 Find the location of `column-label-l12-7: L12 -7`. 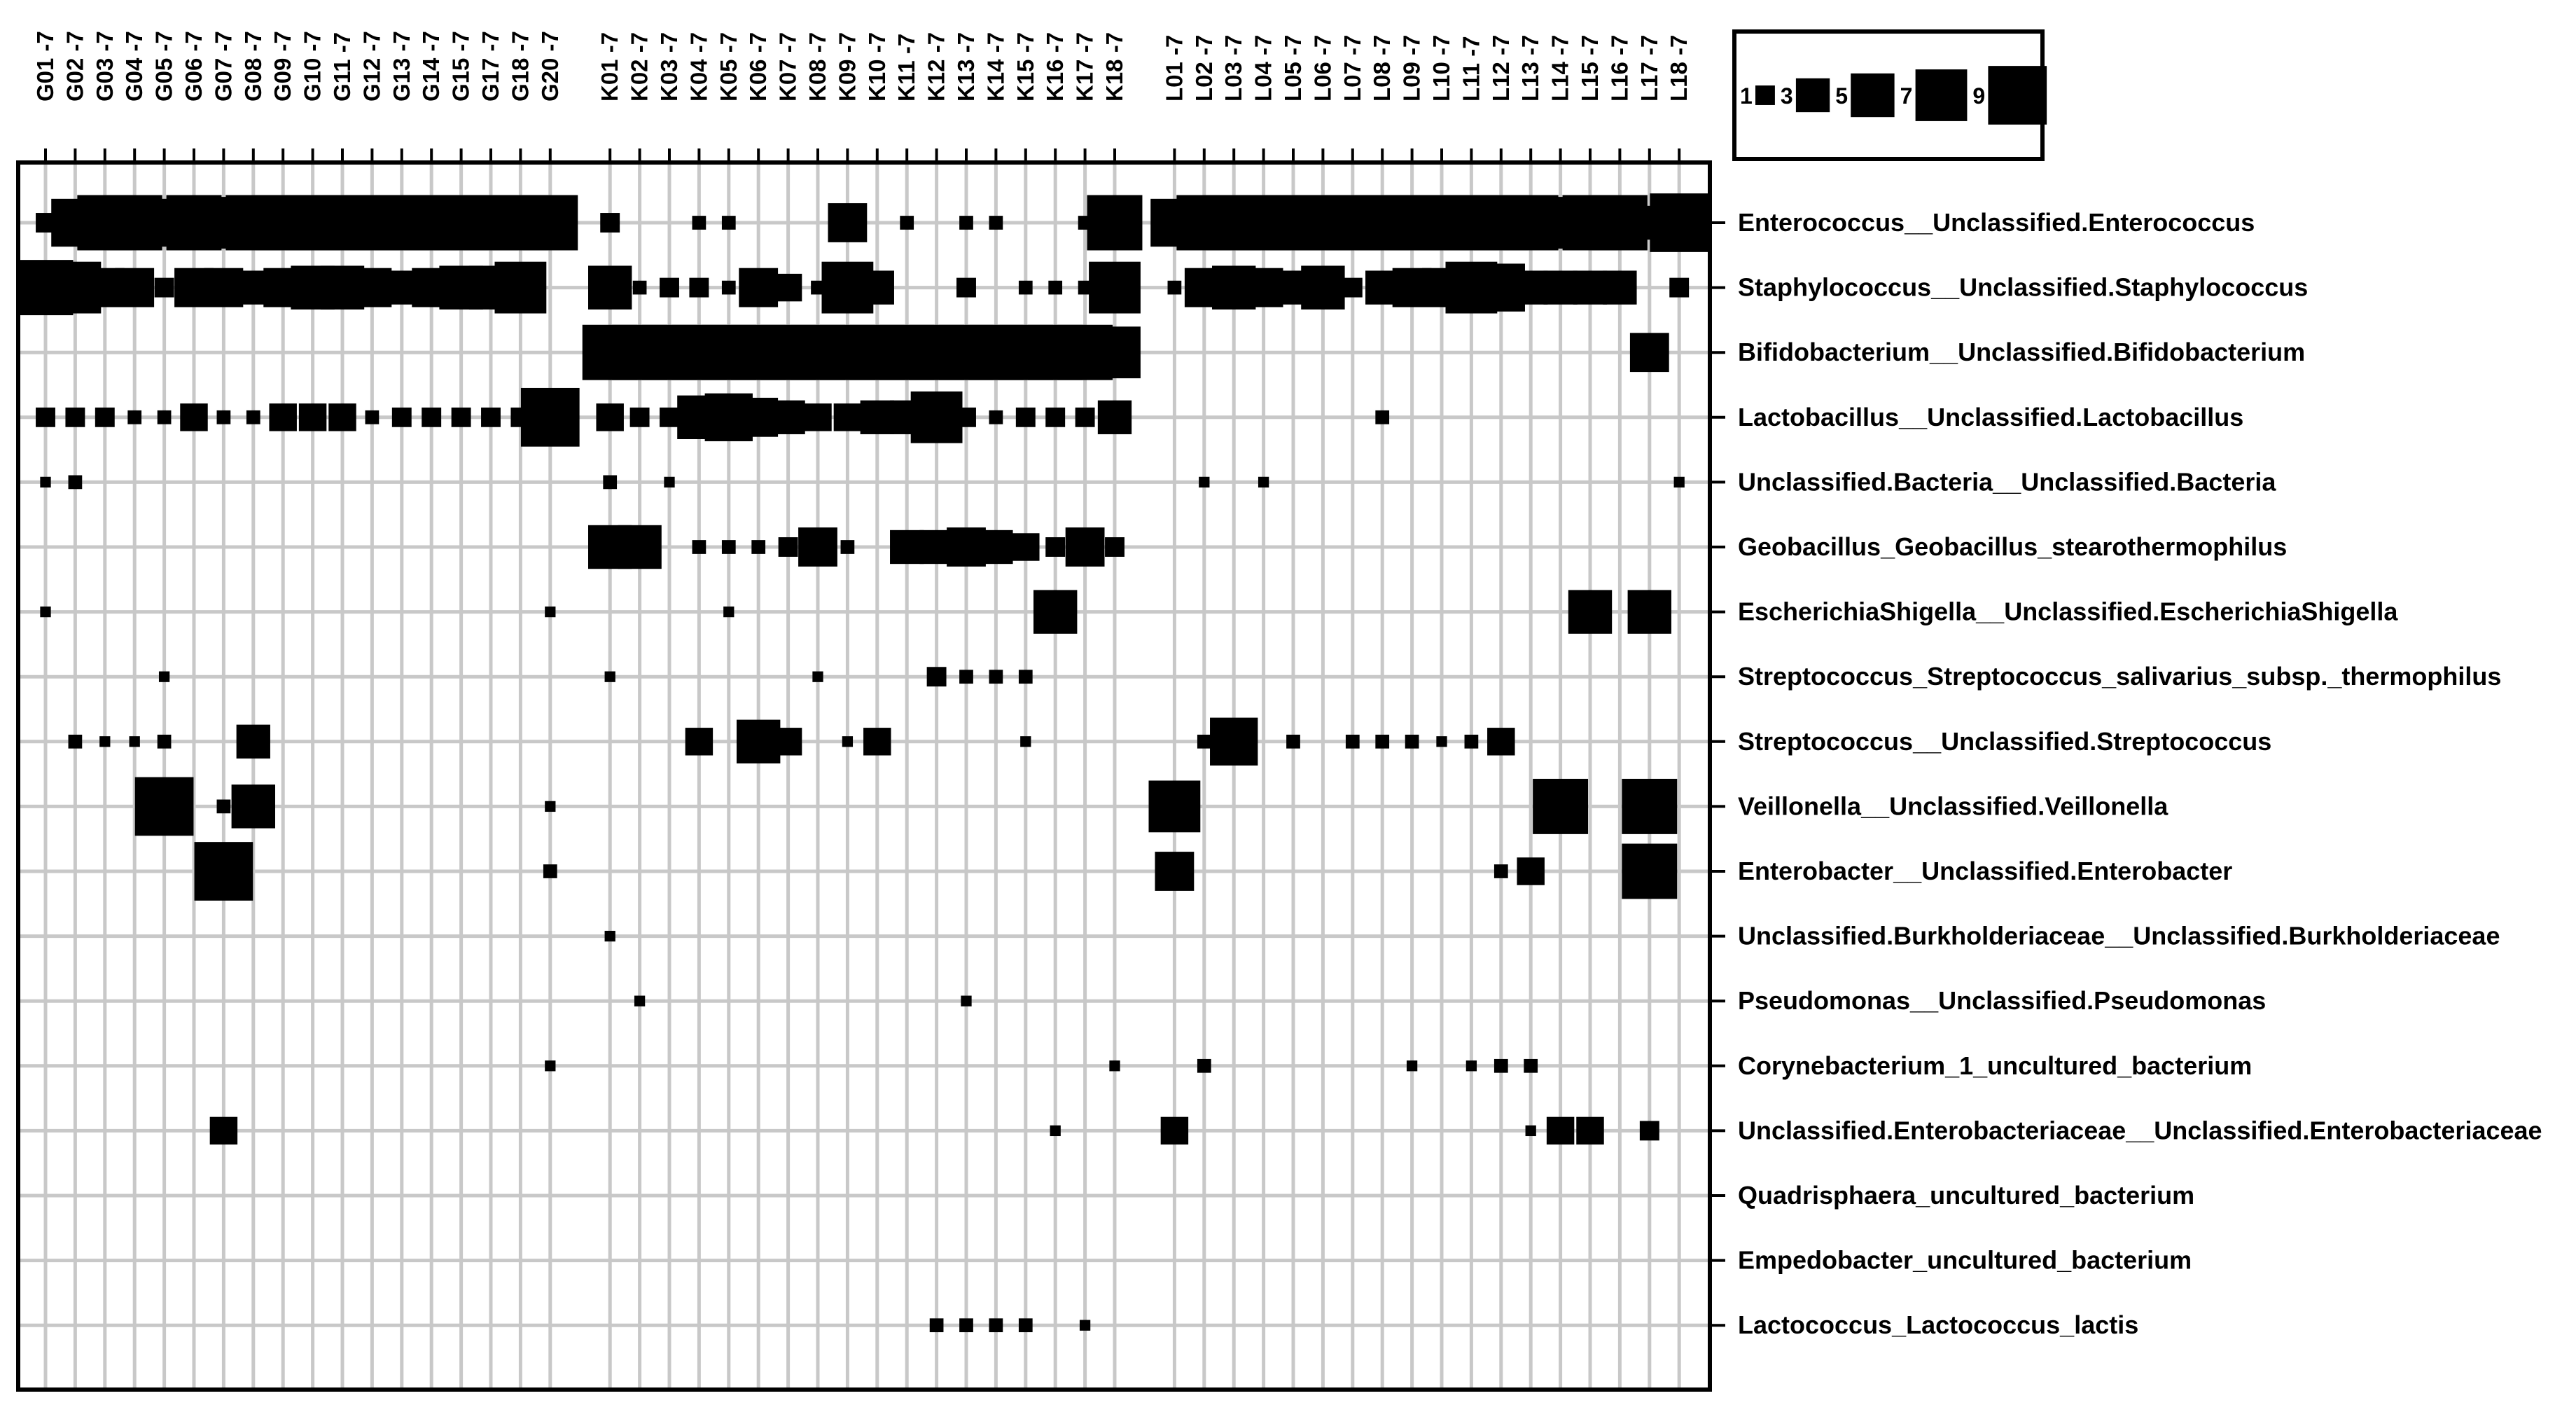

column-label-l12-7: L12 -7 is located at coordinates (1501, 69).